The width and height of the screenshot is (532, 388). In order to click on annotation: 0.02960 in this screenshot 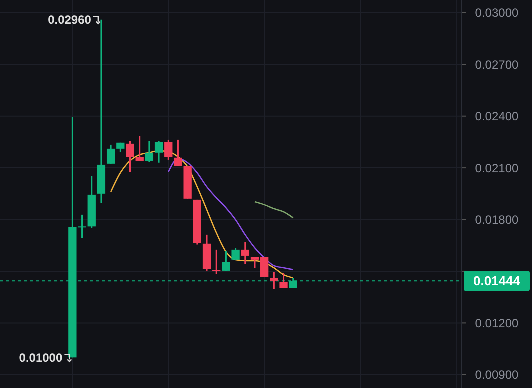, I will do `click(70, 20)`.